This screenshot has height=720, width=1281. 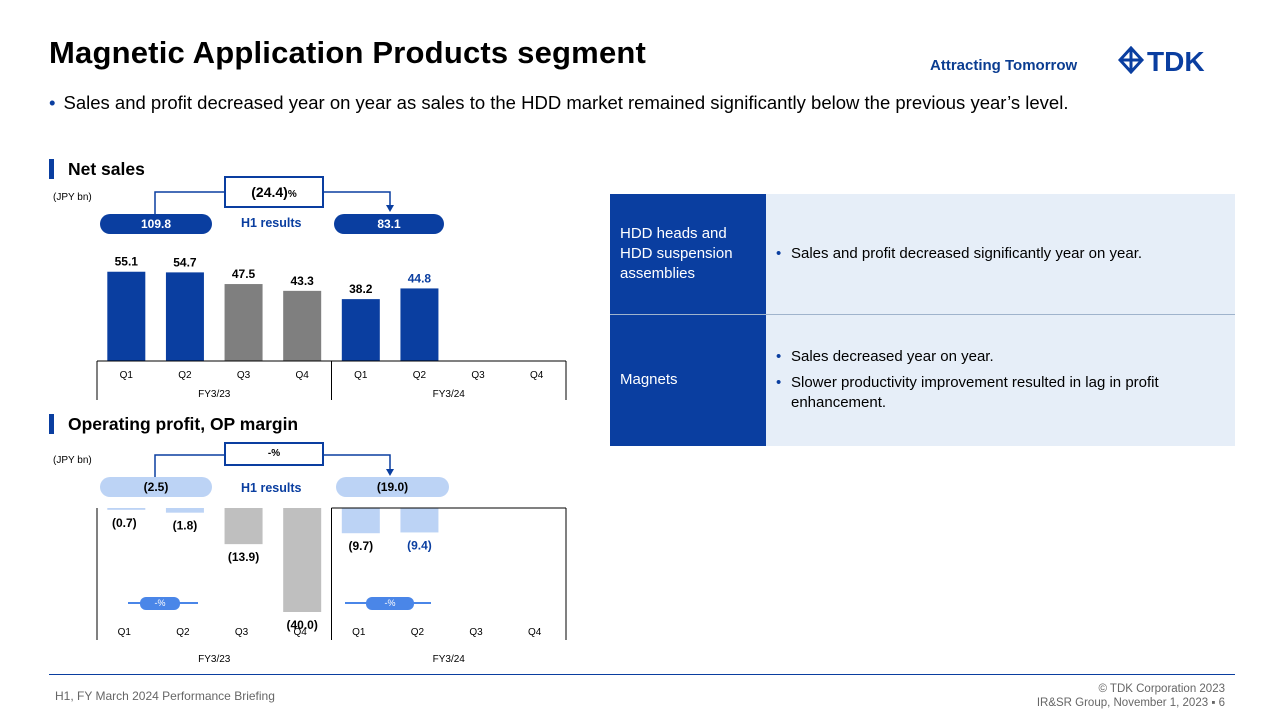 I want to click on net-sales-change: (24.4), so click(x=269, y=192).